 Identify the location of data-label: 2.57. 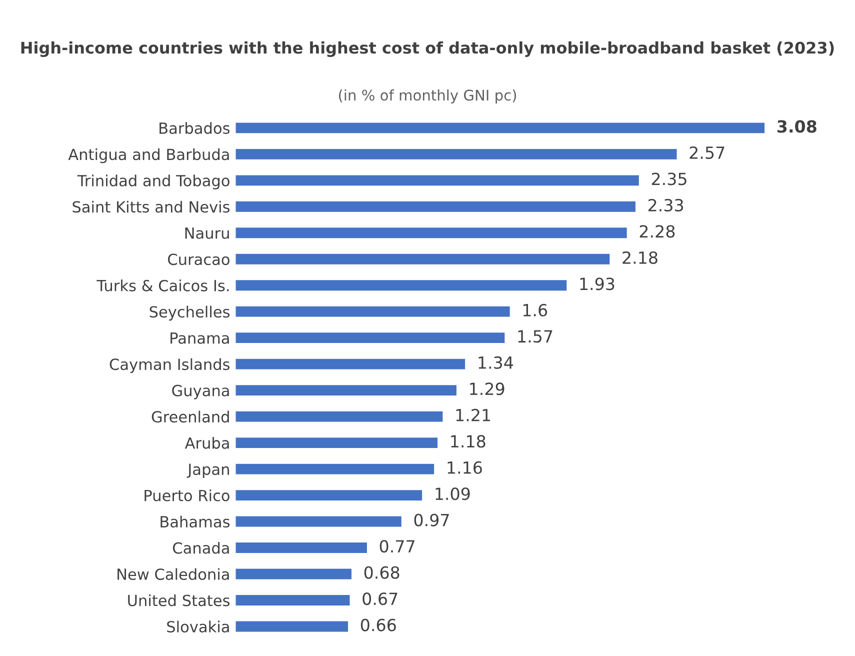
(707, 152).